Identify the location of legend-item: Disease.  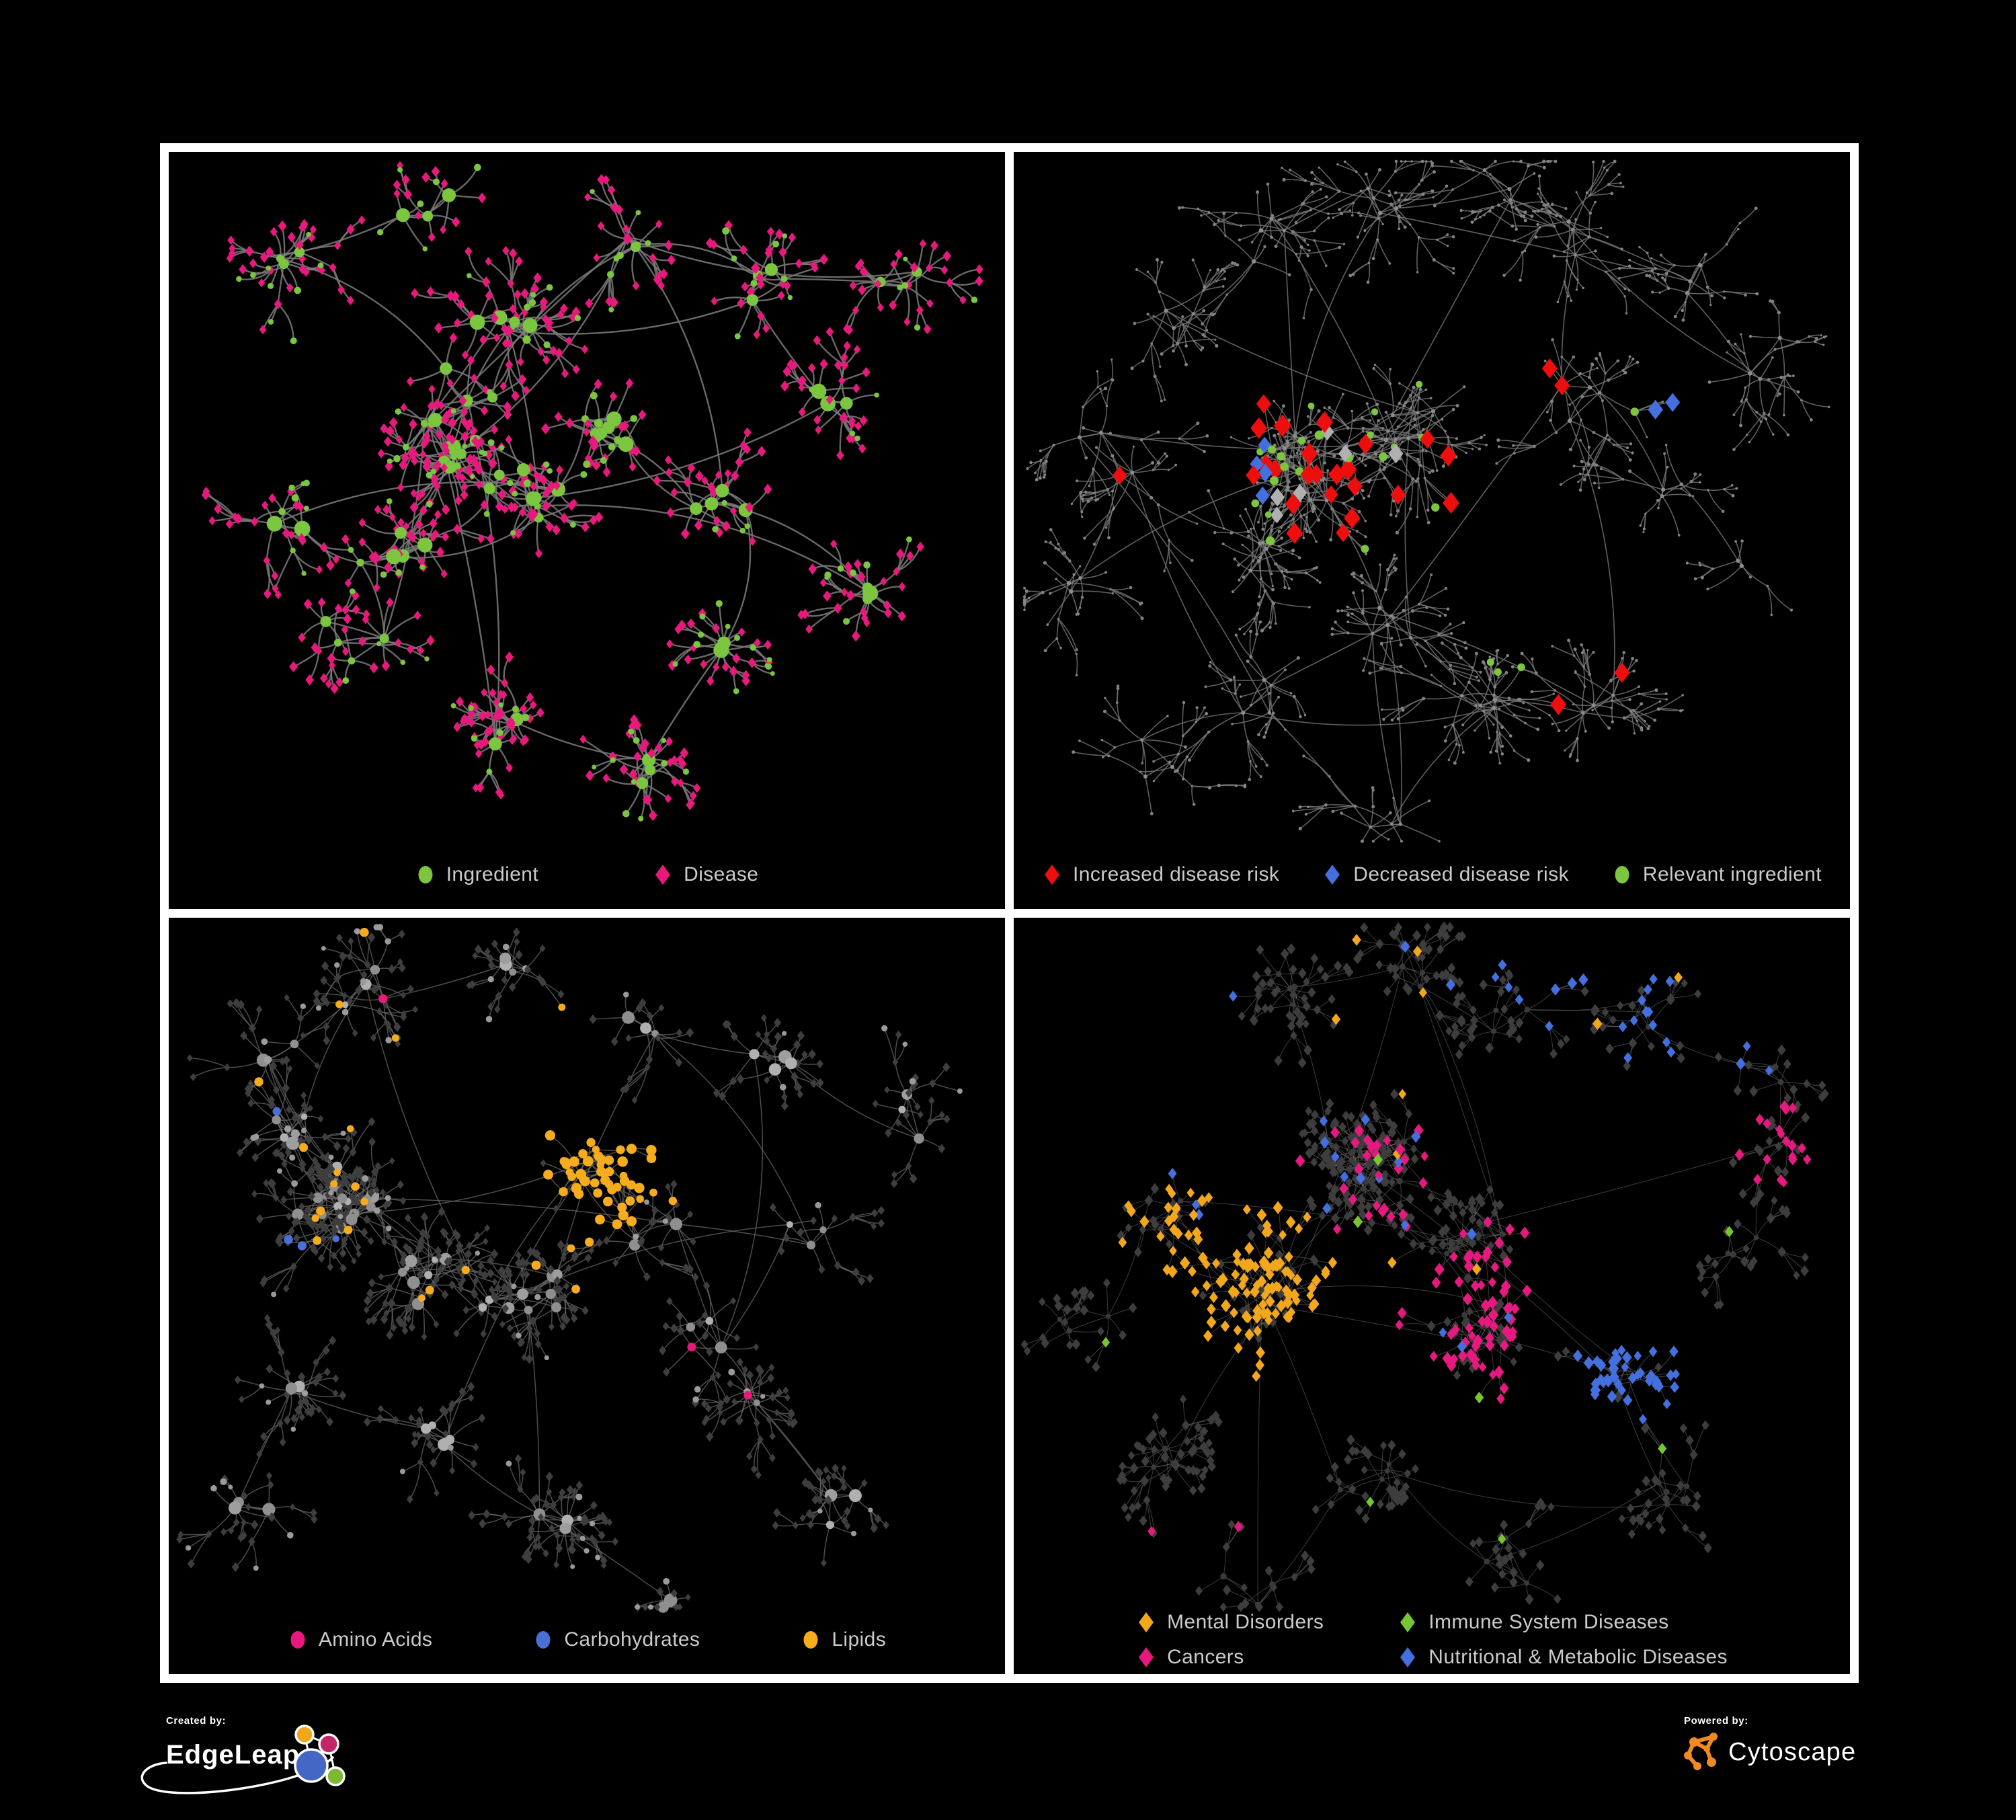
(705, 874).